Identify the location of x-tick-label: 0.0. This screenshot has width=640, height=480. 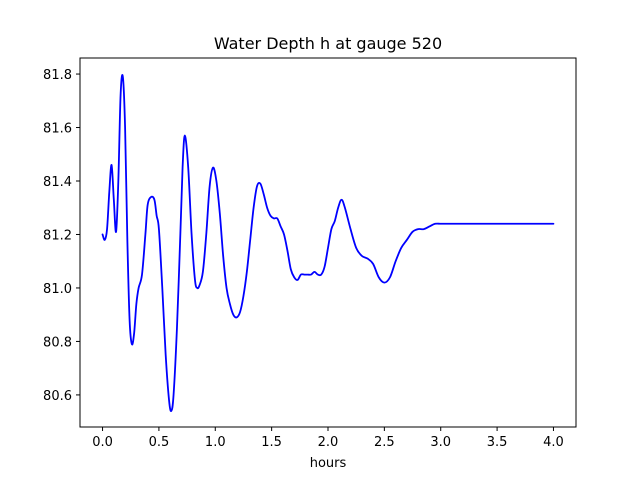
(102, 442).